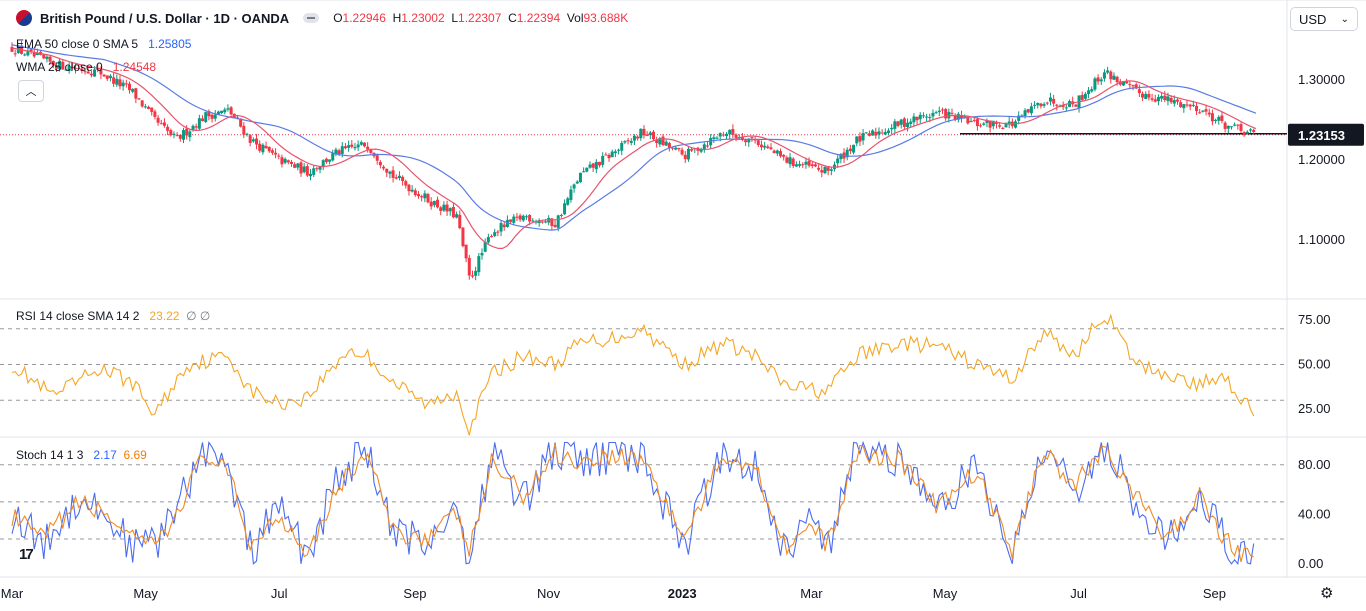  I want to click on stoch-legend: Stoch 14 1 3 2.17 6.69, so click(81, 455).